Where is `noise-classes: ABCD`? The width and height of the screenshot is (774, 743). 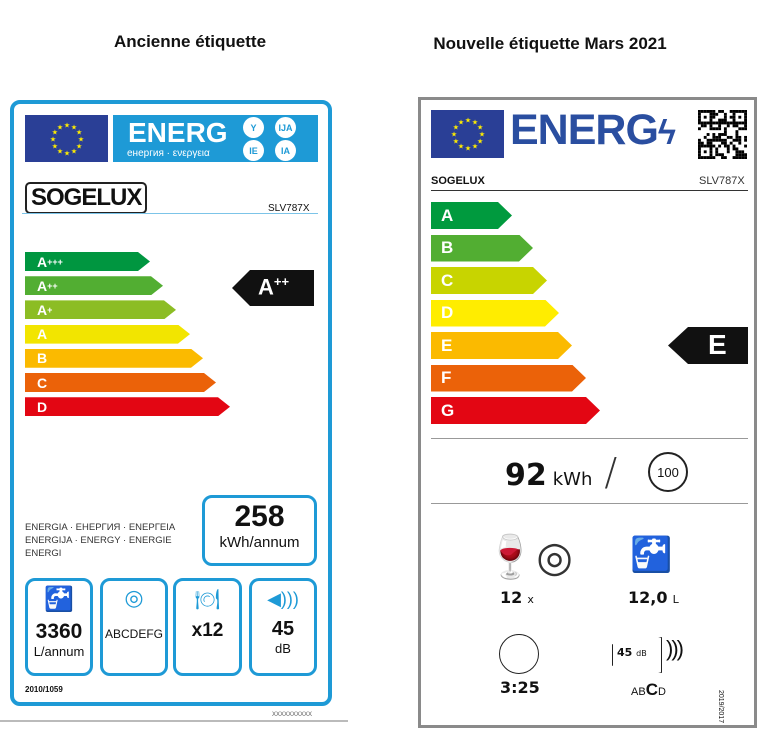 noise-classes: ABCD is located at coordinates (648, 689).